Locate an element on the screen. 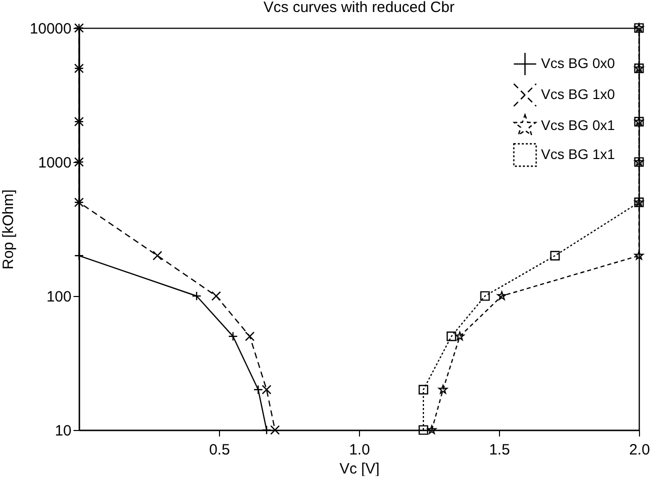  legend-label: Vcs BG 0x0 is located at coordinates (578, 63).